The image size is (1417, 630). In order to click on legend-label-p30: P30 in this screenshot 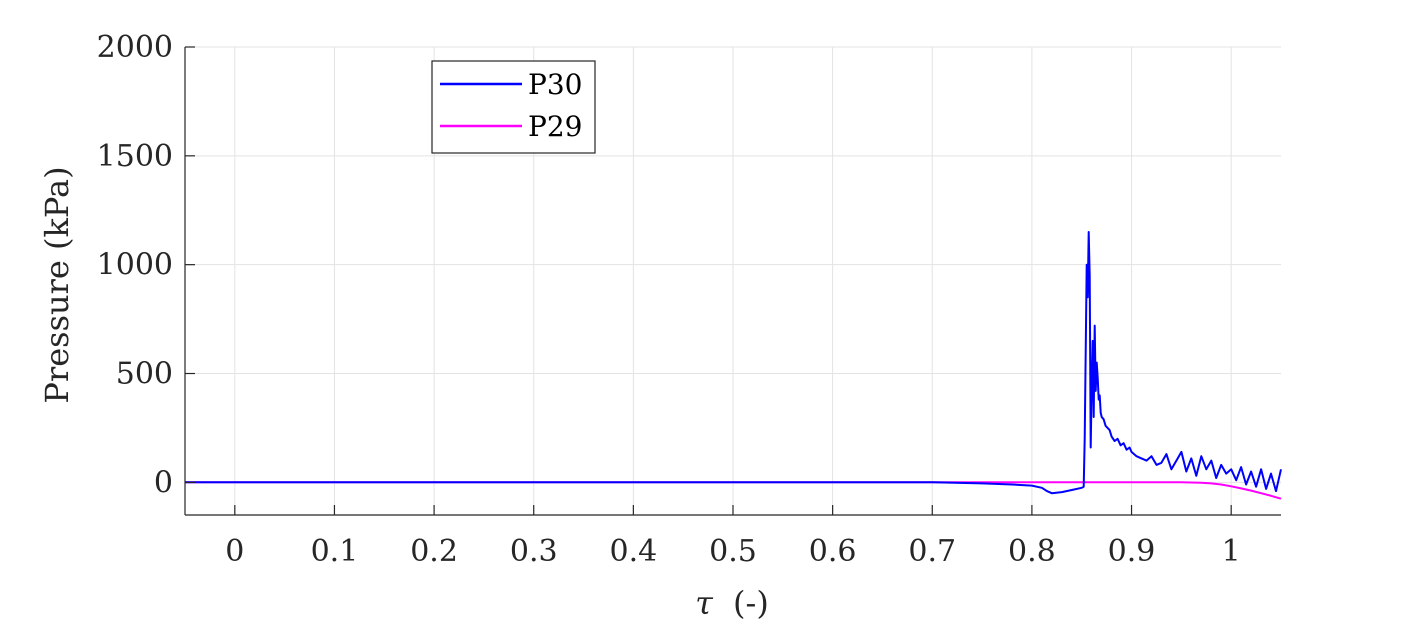, I will do `click(555, 84)`.